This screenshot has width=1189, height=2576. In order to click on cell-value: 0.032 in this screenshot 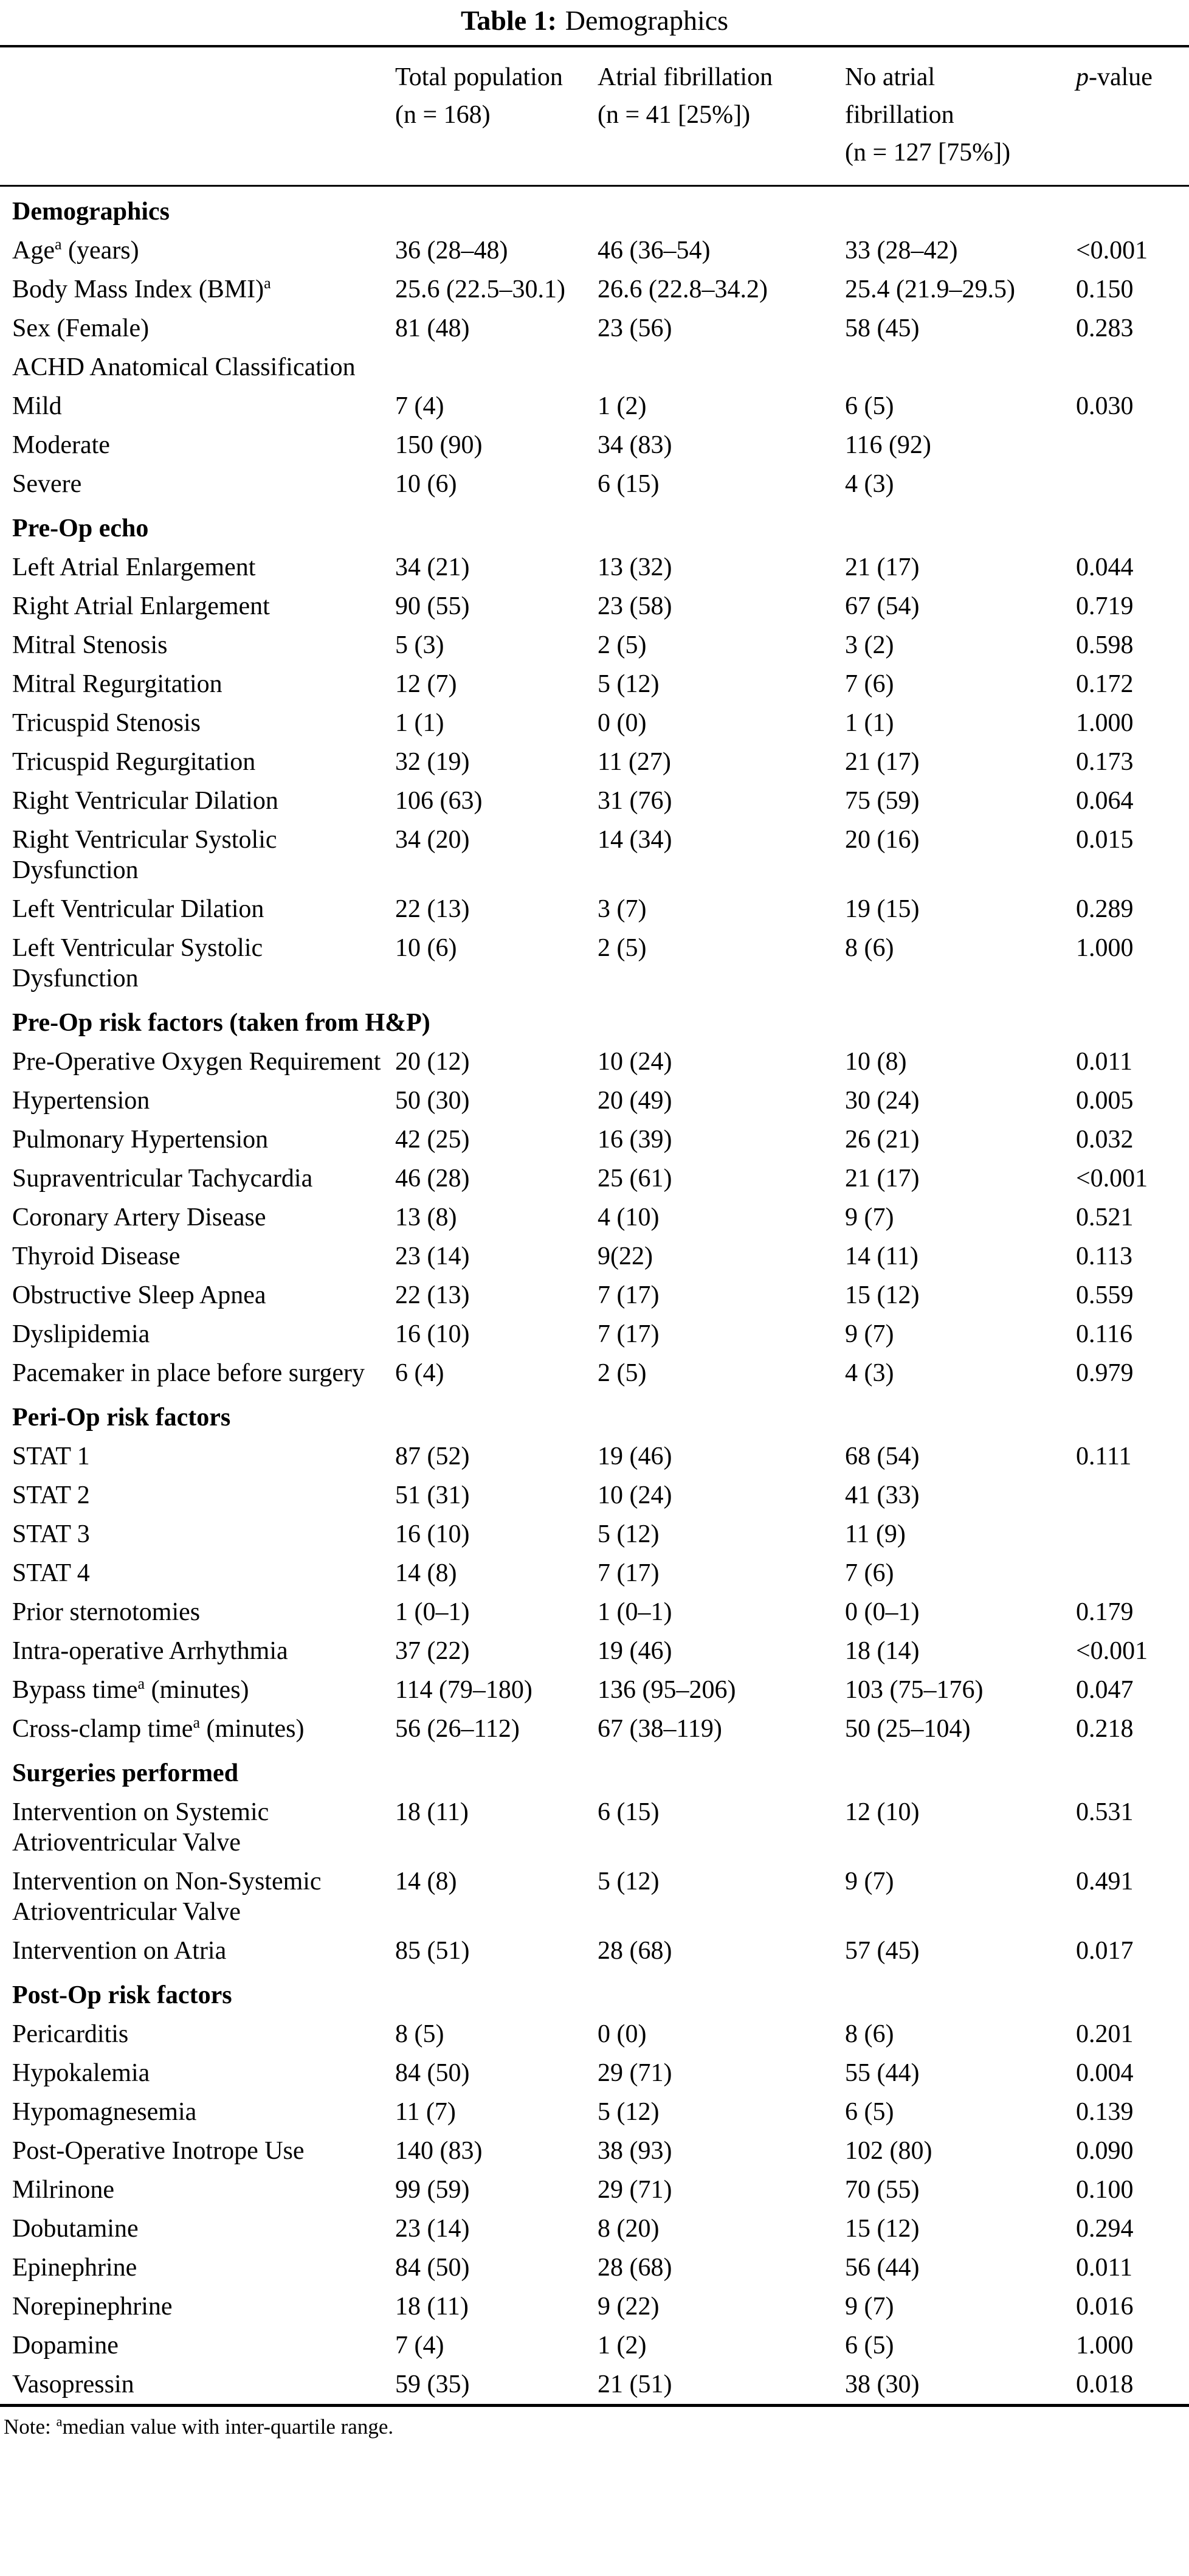, I will do `click(1105, 1140)`.